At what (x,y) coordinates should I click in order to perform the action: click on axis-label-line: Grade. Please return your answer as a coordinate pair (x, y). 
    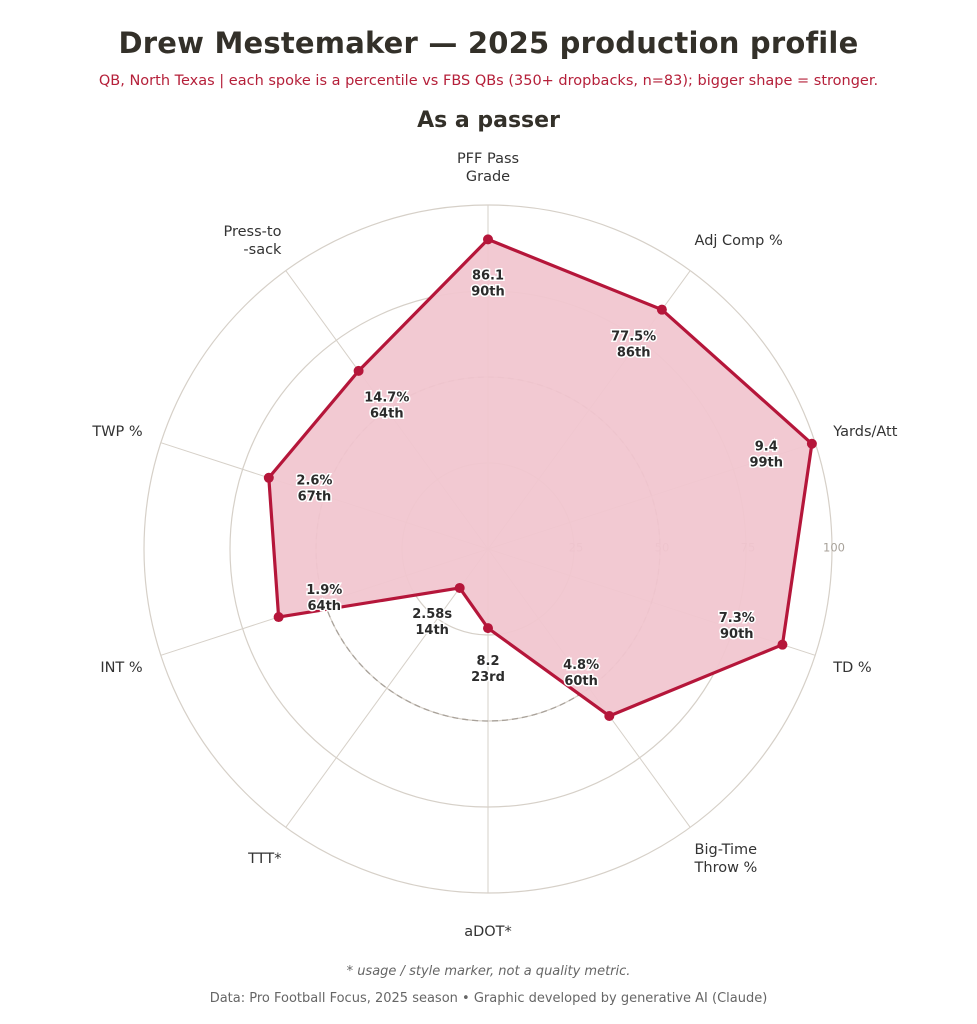
    Looking at the image, I should click on (488, 177).